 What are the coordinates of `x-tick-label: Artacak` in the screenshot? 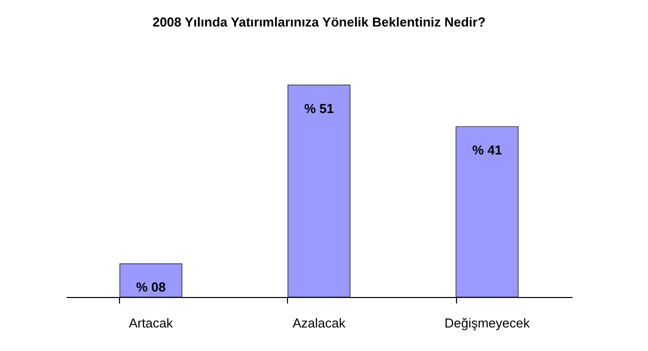 It's located at (151, 323).